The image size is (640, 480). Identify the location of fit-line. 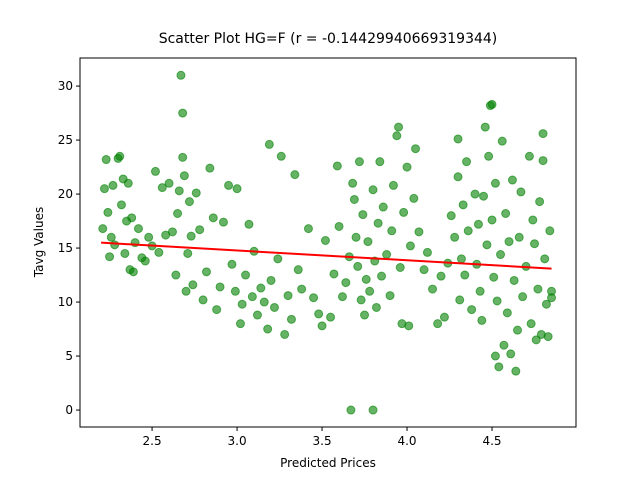
(326, 255).